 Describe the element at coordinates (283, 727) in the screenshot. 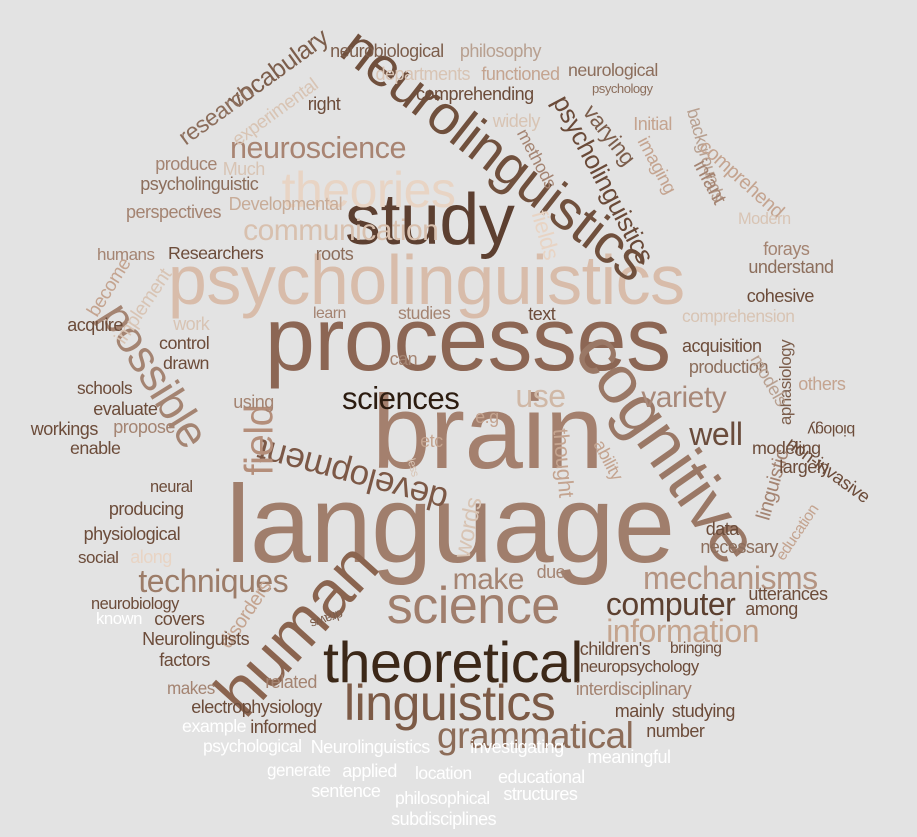

I see `cloud-word: informed` at that location.